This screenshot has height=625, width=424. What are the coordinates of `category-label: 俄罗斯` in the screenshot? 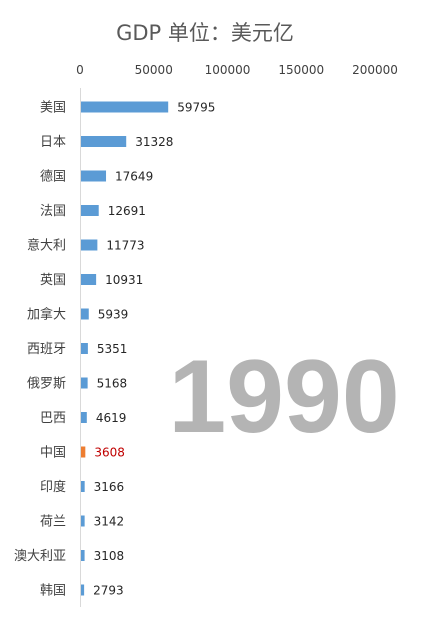 It's located at (46, 384).